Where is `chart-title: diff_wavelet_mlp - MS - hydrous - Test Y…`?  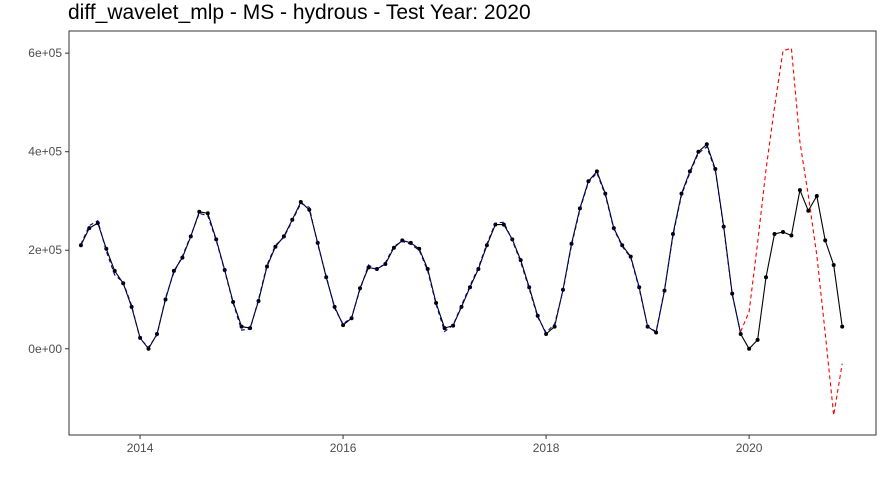
chart-title: diff_wavelet_mlp - MS - hydrous - Test Y… is located at coordinates (299, 12).